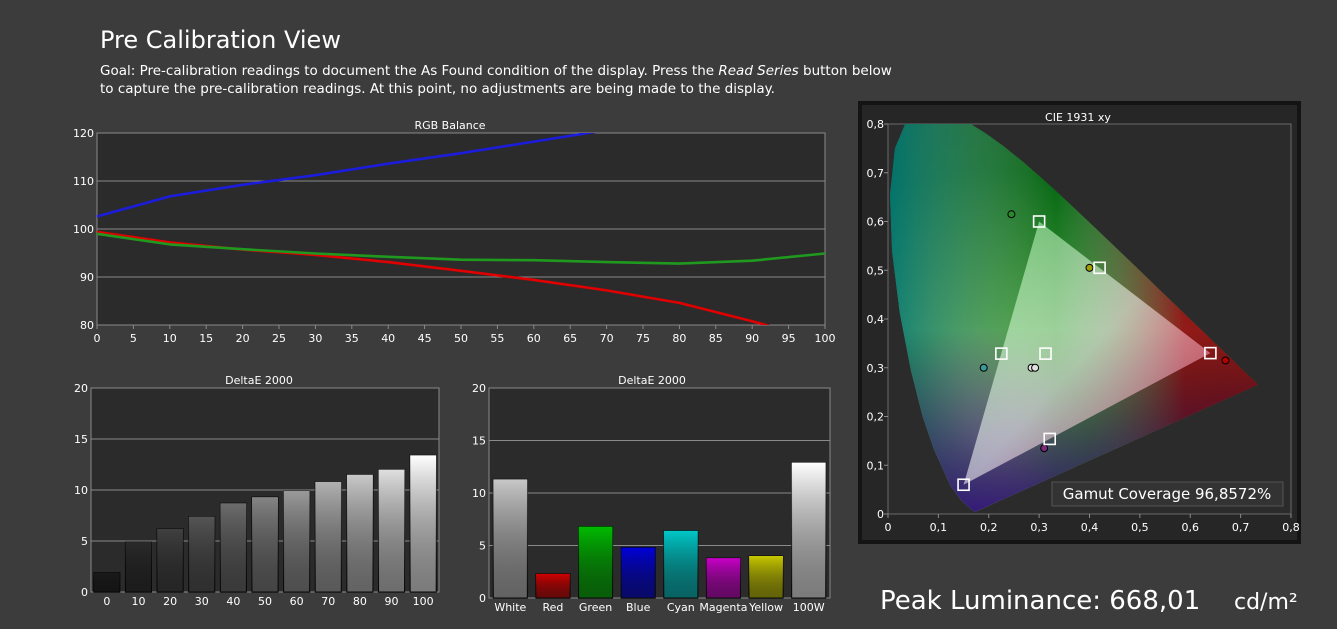 This screenshot has width=1337, height=629. What do you see at coordinates (1241, 527) in the screenshot?
I see `cie-x-tick-label: 0,7` at bounding box center [1241, 527].